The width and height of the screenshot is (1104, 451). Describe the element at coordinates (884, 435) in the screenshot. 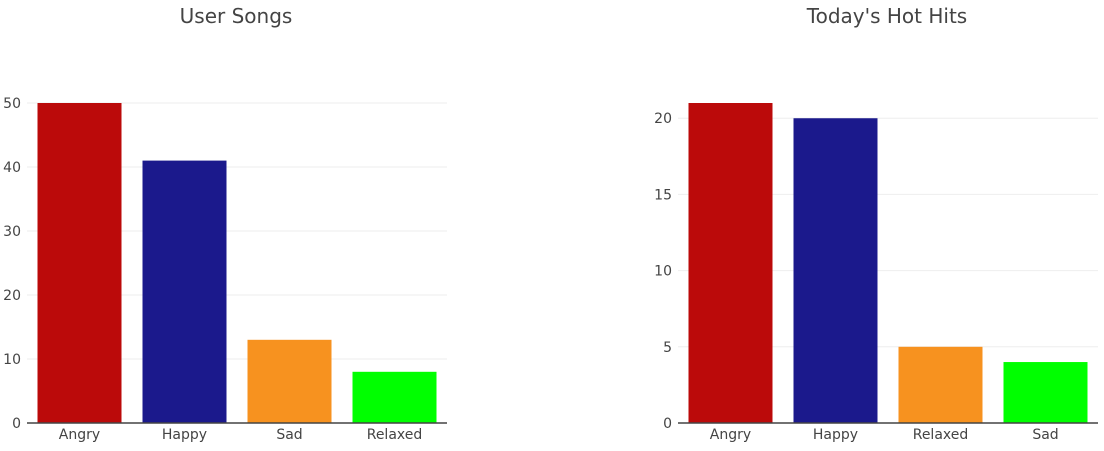

I see `x-tick-labels: Angry Happy Relaxed Sad` at that location.